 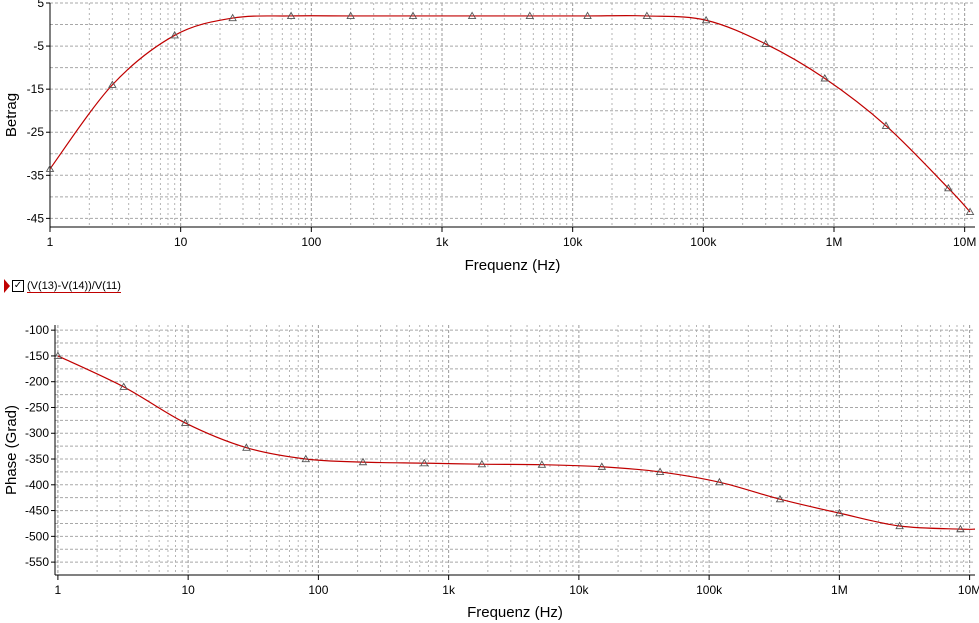 What do you see at coordinates (11, 450) in the screenshot?
I see `y-axis-title: Phase (Grad)` at bounding box center [11, 450].